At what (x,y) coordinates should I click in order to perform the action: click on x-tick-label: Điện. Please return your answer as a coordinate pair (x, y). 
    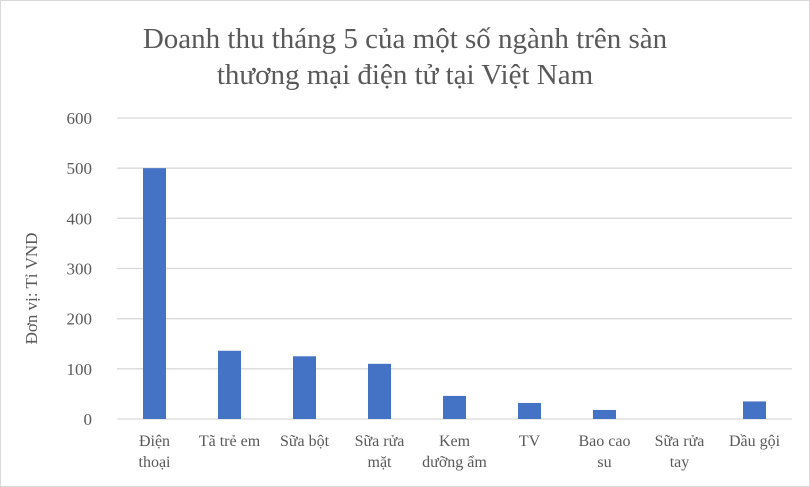
    Looking at the image, I should click on (154, 441).